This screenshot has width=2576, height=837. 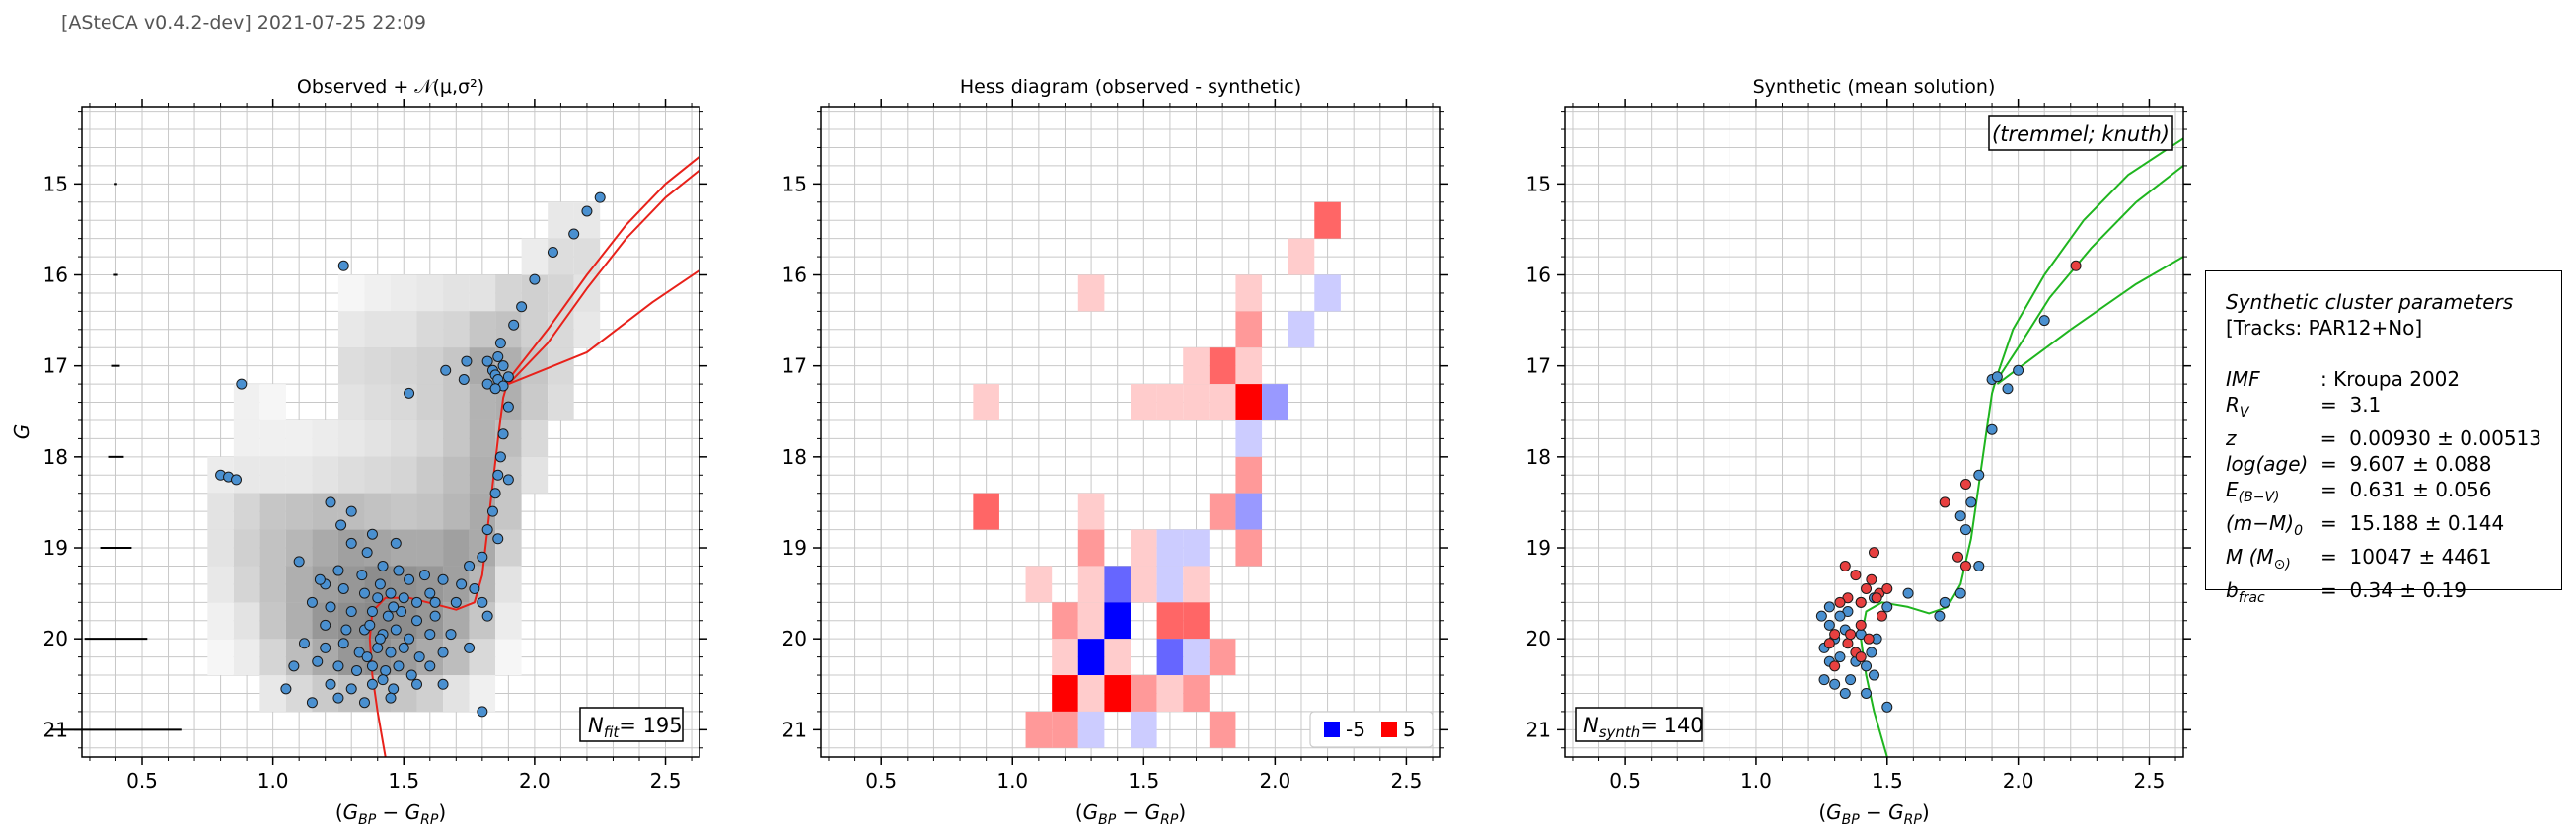 What do you see at coordinates (2267, 464) in the screenshot?
I see `param-key: log(age)` at bounding box center [2267, 464].